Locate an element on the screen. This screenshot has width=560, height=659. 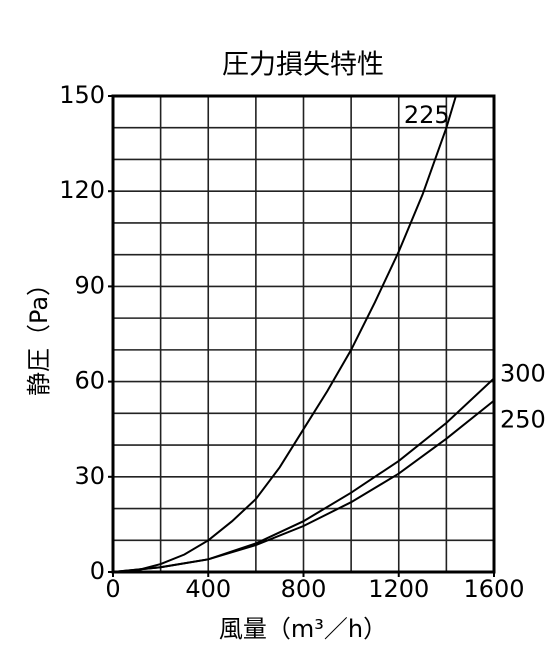
x-tick-label: 0 is located at coordinates (112, 589).